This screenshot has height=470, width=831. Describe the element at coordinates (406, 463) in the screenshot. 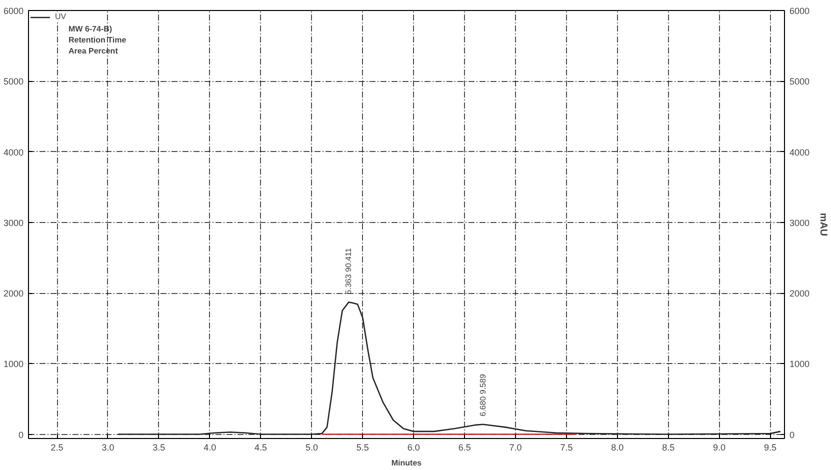

I see `x-axis-title: Minutes` at that location.